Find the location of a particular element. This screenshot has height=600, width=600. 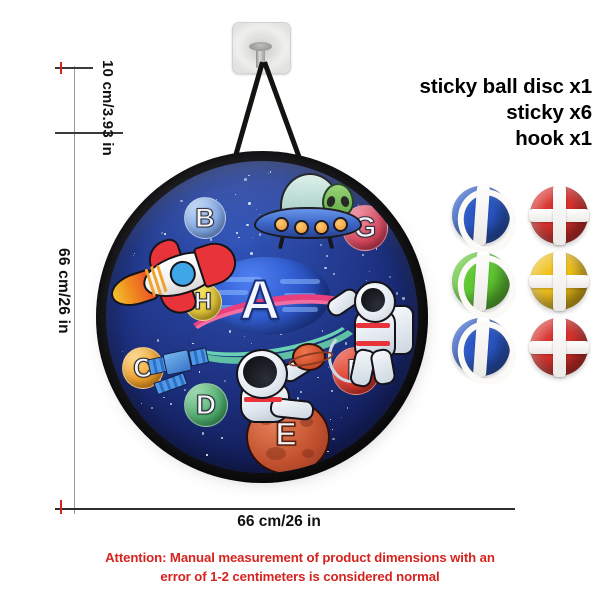

wall-hook is located at coordinates (268, 92).